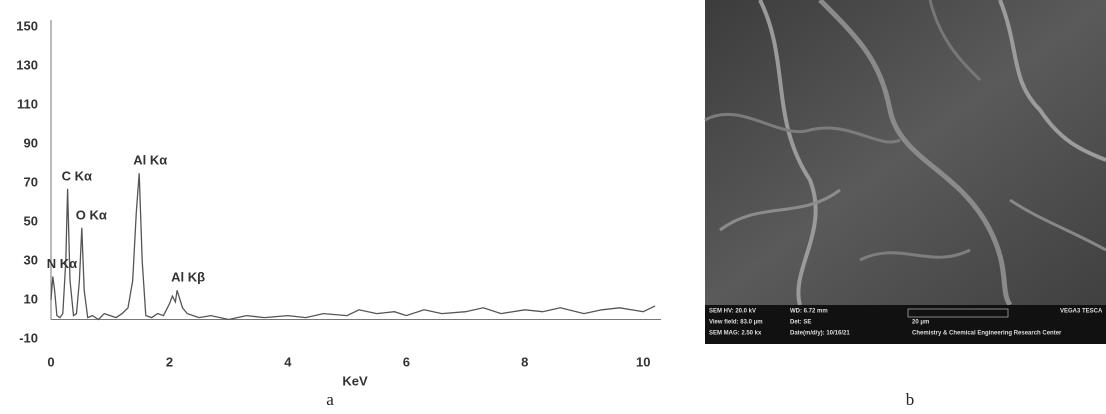 This screenshot has height=414, width=1106. Describe the element at coordinates (406, 361) in the screenshot. I see `x-tick-label: 6` at that location.